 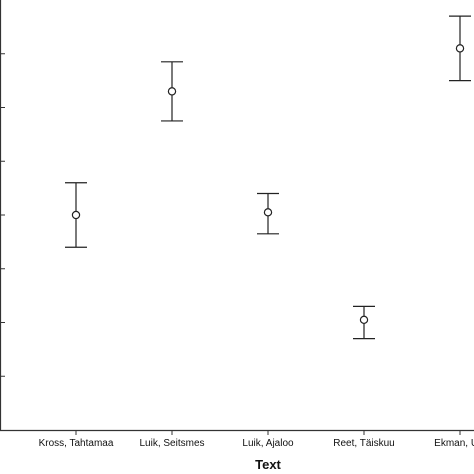 I want to click on x-tick-label: Luik, Ajaloo, so click(x=268, y=443).